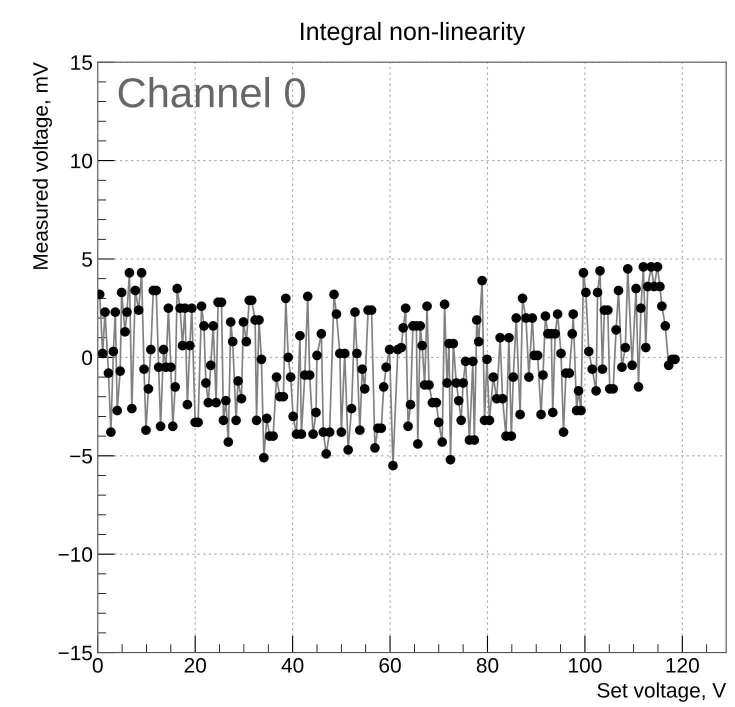  I want to click on annotation: Channel 0, so click(211, 92).